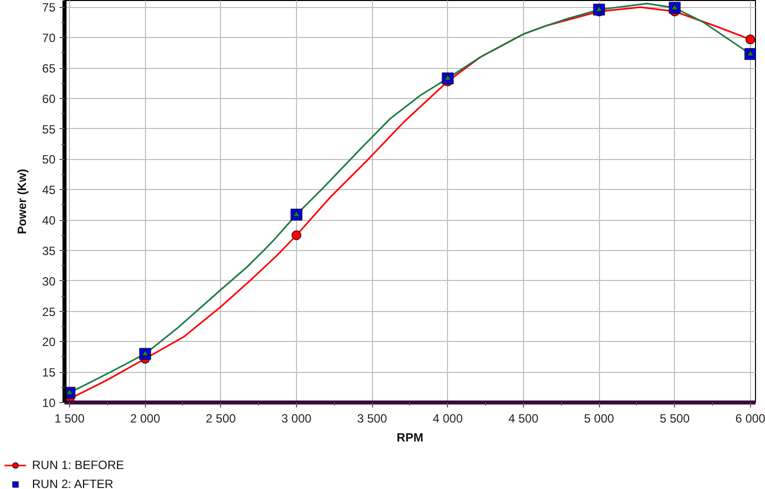 Image resolution: width=765 pixels, height=489 pixels. I want to click on x-tick-label: 4 500, so click(523, 419).